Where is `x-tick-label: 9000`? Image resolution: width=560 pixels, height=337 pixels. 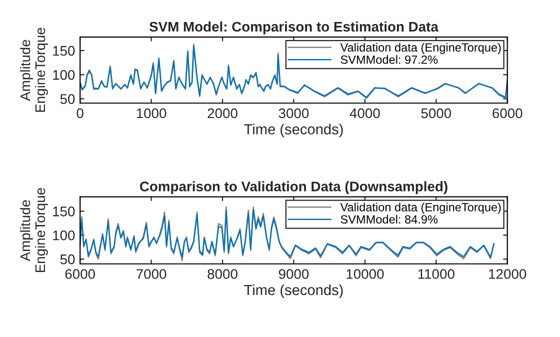 x-tick-label: 9000 is located at coordinates (293, 274).